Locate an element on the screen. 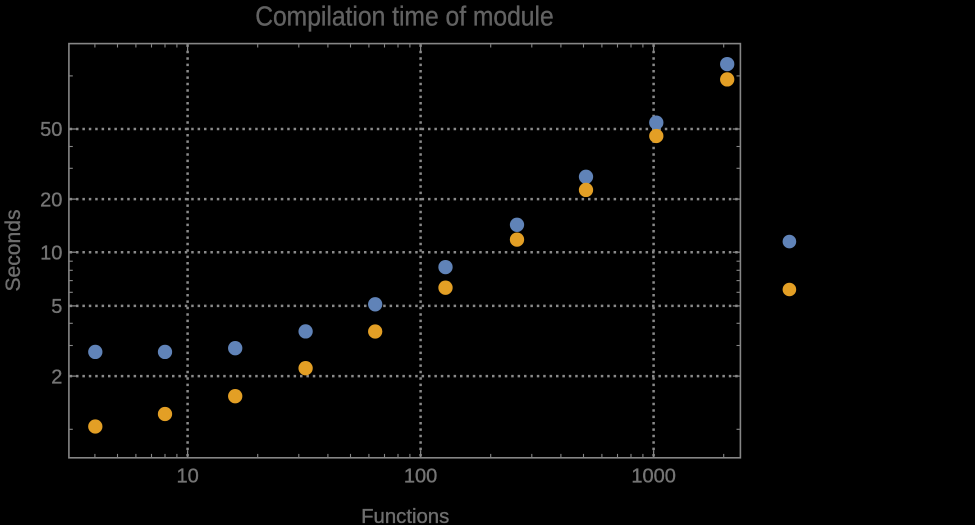 The image size is (975, 525). svg-text: 20 is located at coordinates (51, 200).